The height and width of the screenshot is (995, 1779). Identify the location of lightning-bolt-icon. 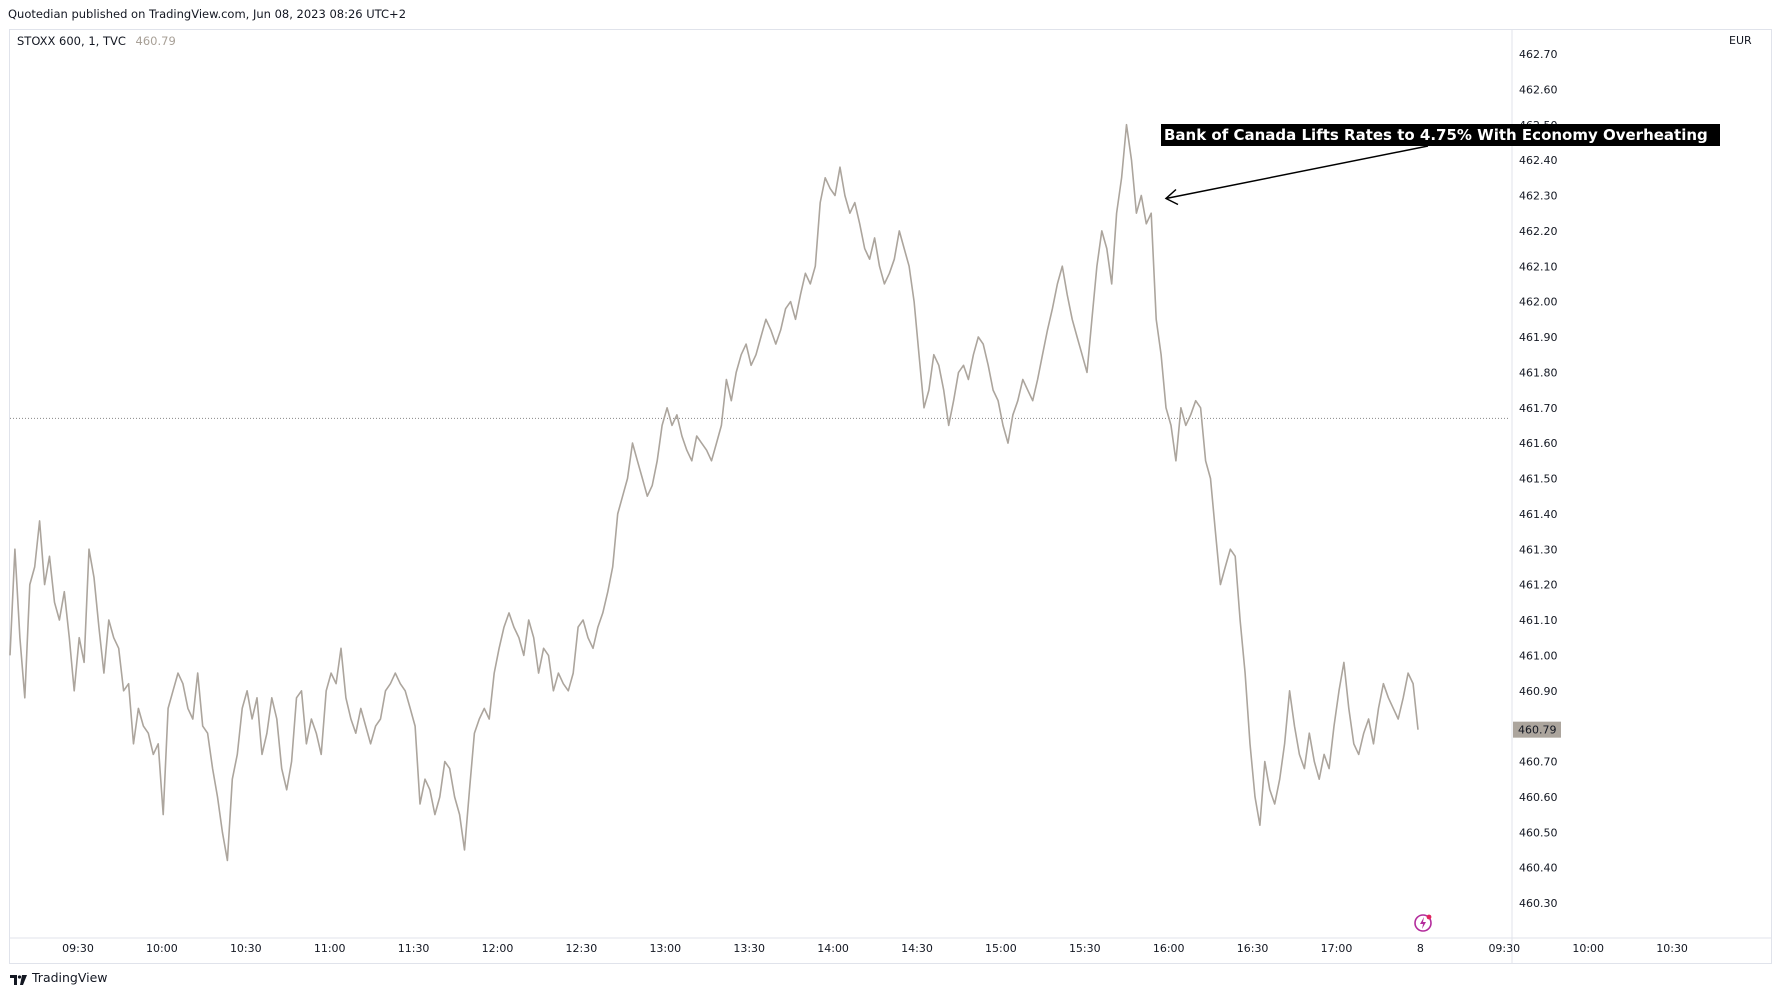
(1423, 923).